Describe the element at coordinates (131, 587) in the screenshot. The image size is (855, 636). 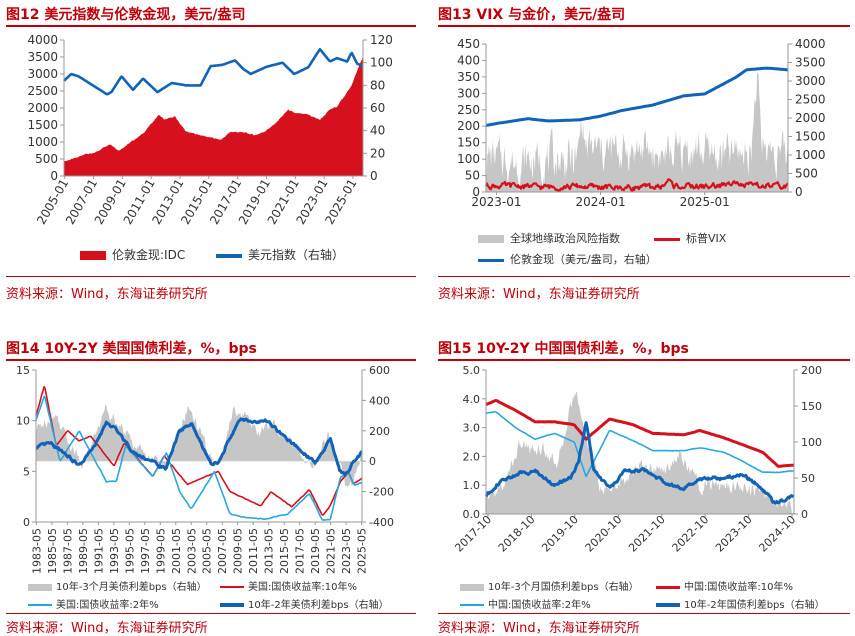
I see `legend-label: 10年-3个月美债利差bps（右轴）` at that location.